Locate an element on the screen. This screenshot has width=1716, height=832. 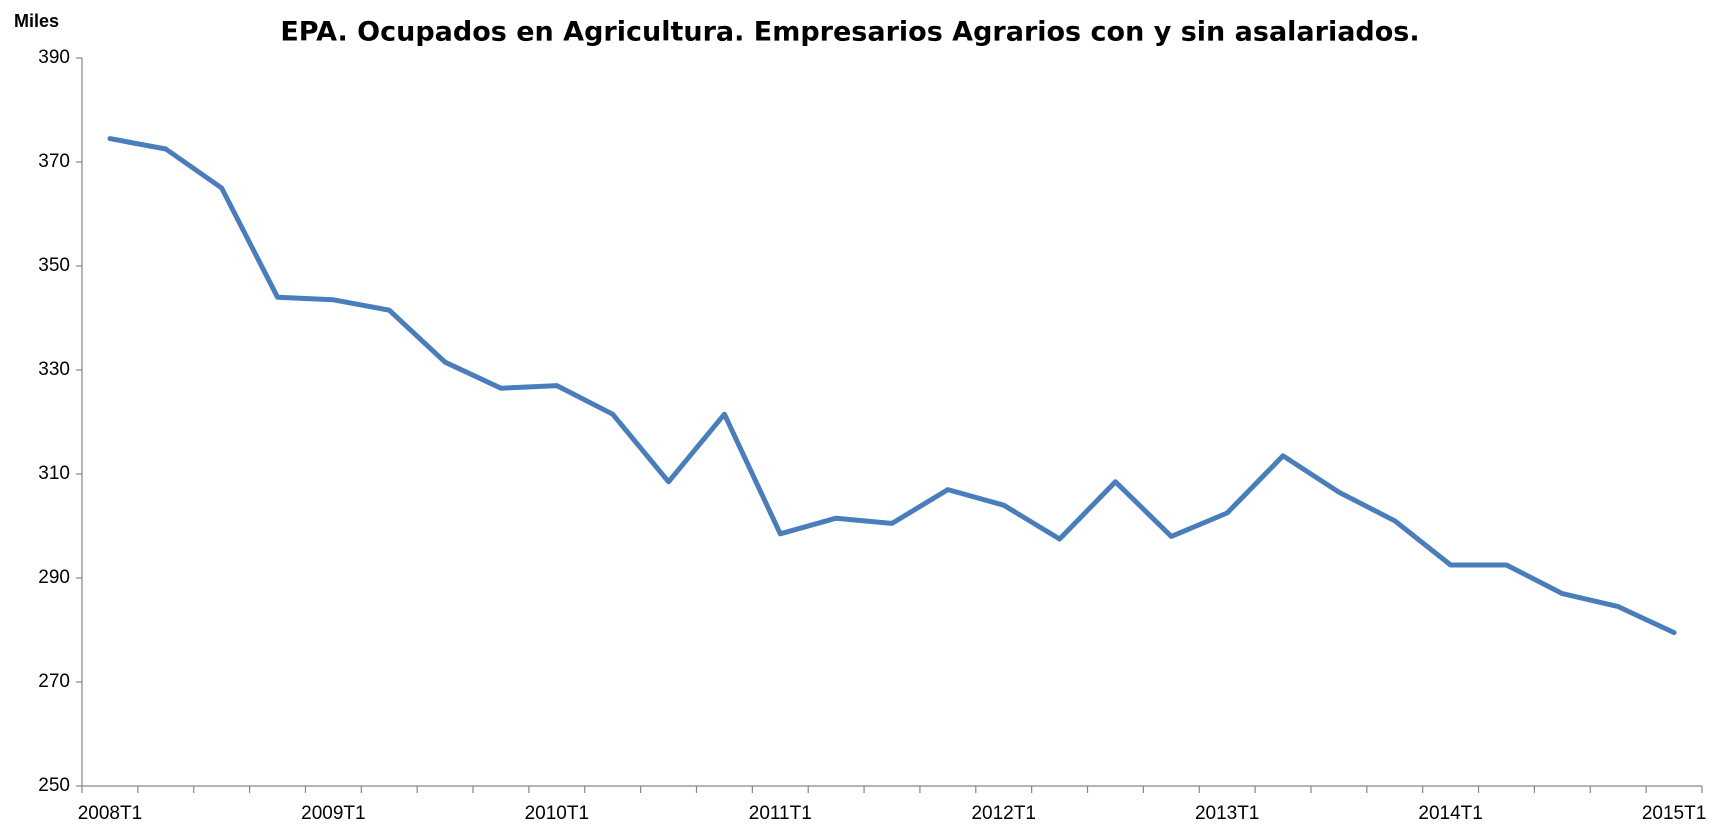
x-tick-label: 2013T1 is located at coordinates (1227, 813).